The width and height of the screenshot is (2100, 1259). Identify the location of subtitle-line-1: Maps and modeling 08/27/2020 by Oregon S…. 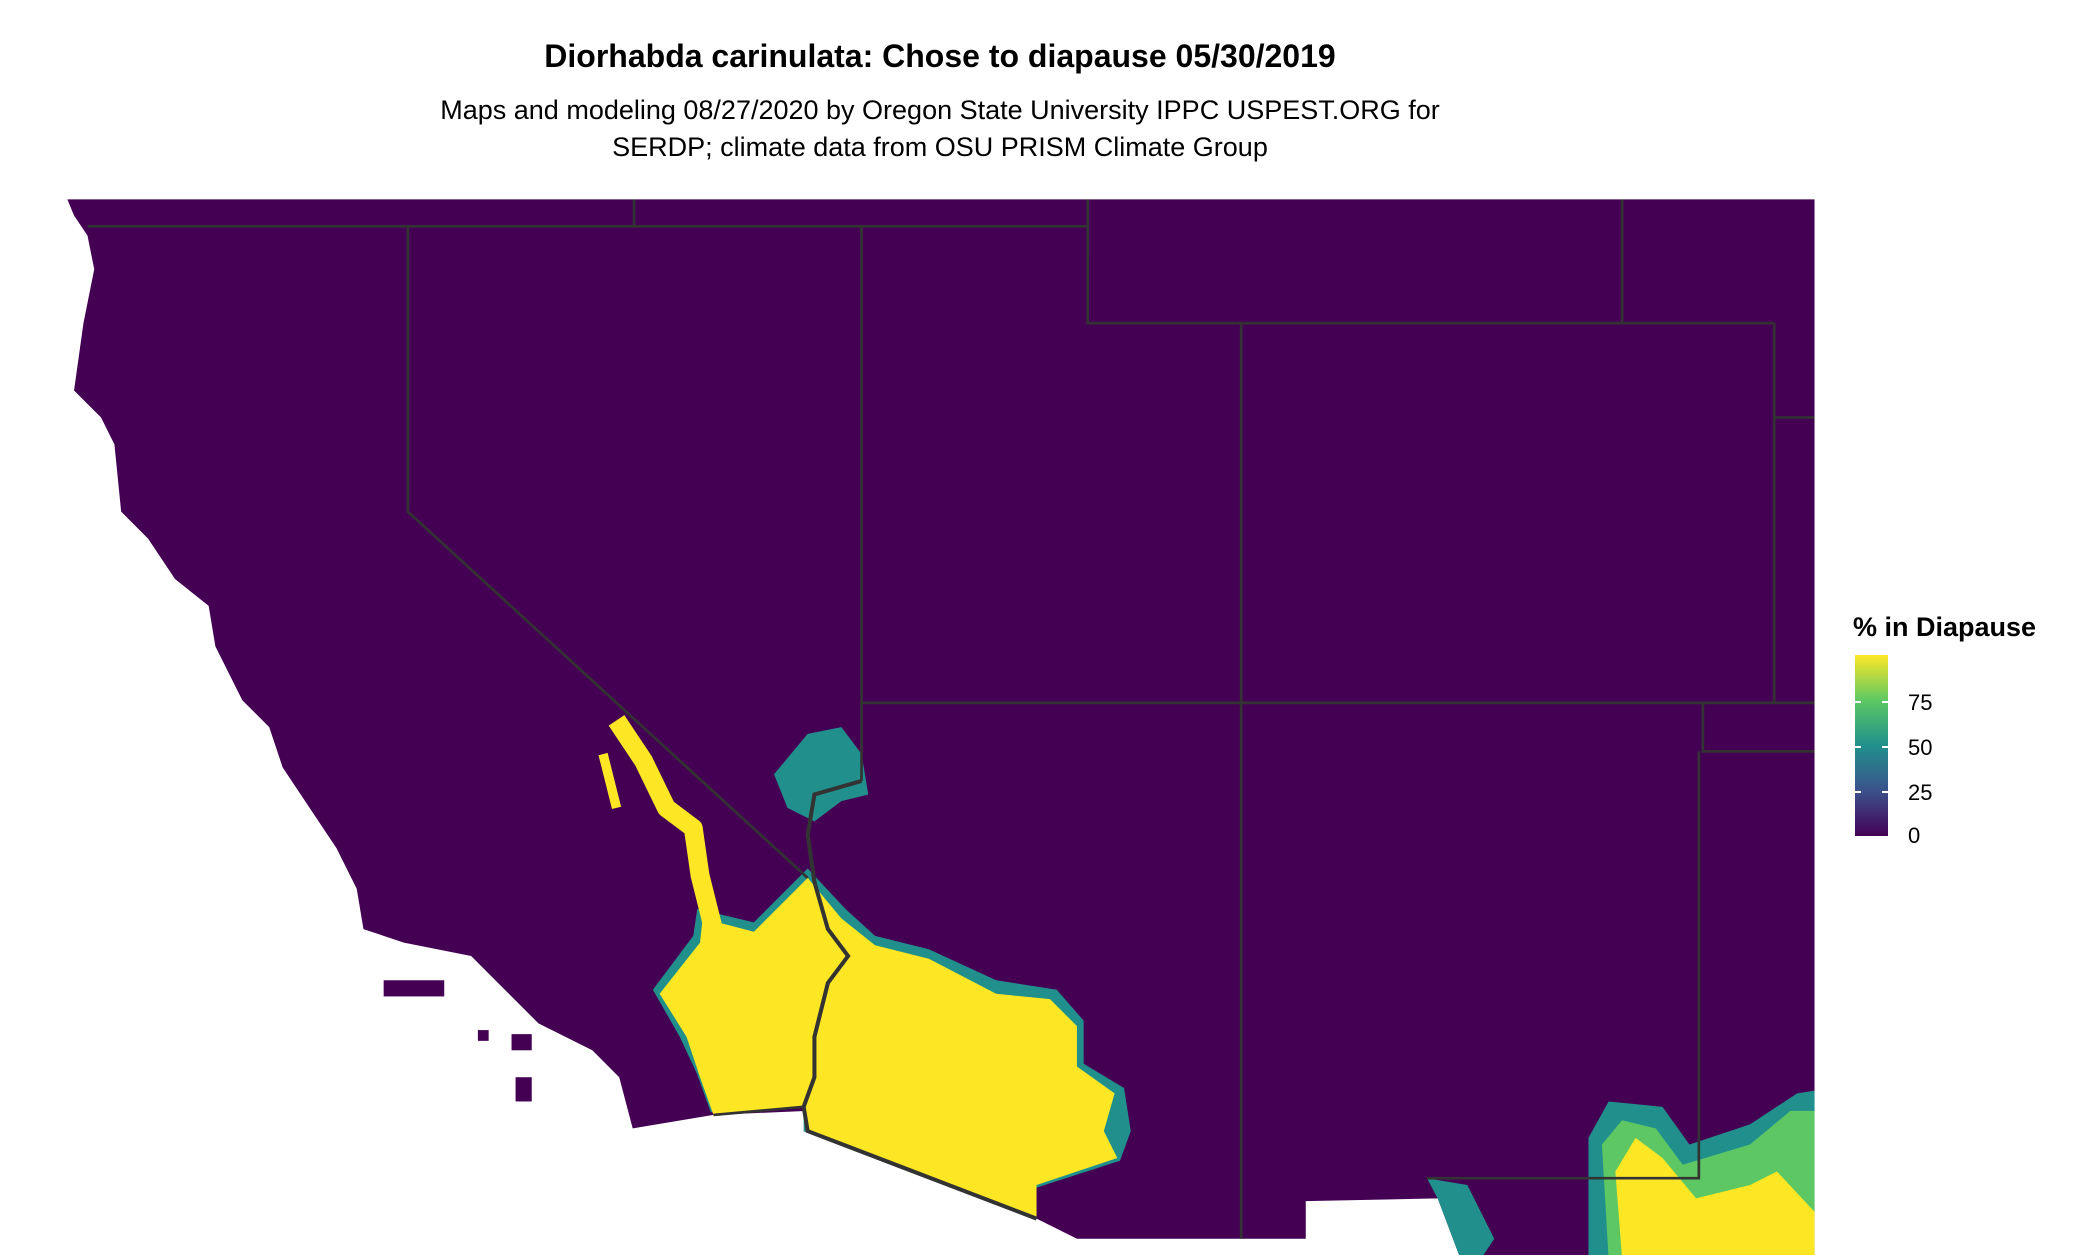
(940, 110).